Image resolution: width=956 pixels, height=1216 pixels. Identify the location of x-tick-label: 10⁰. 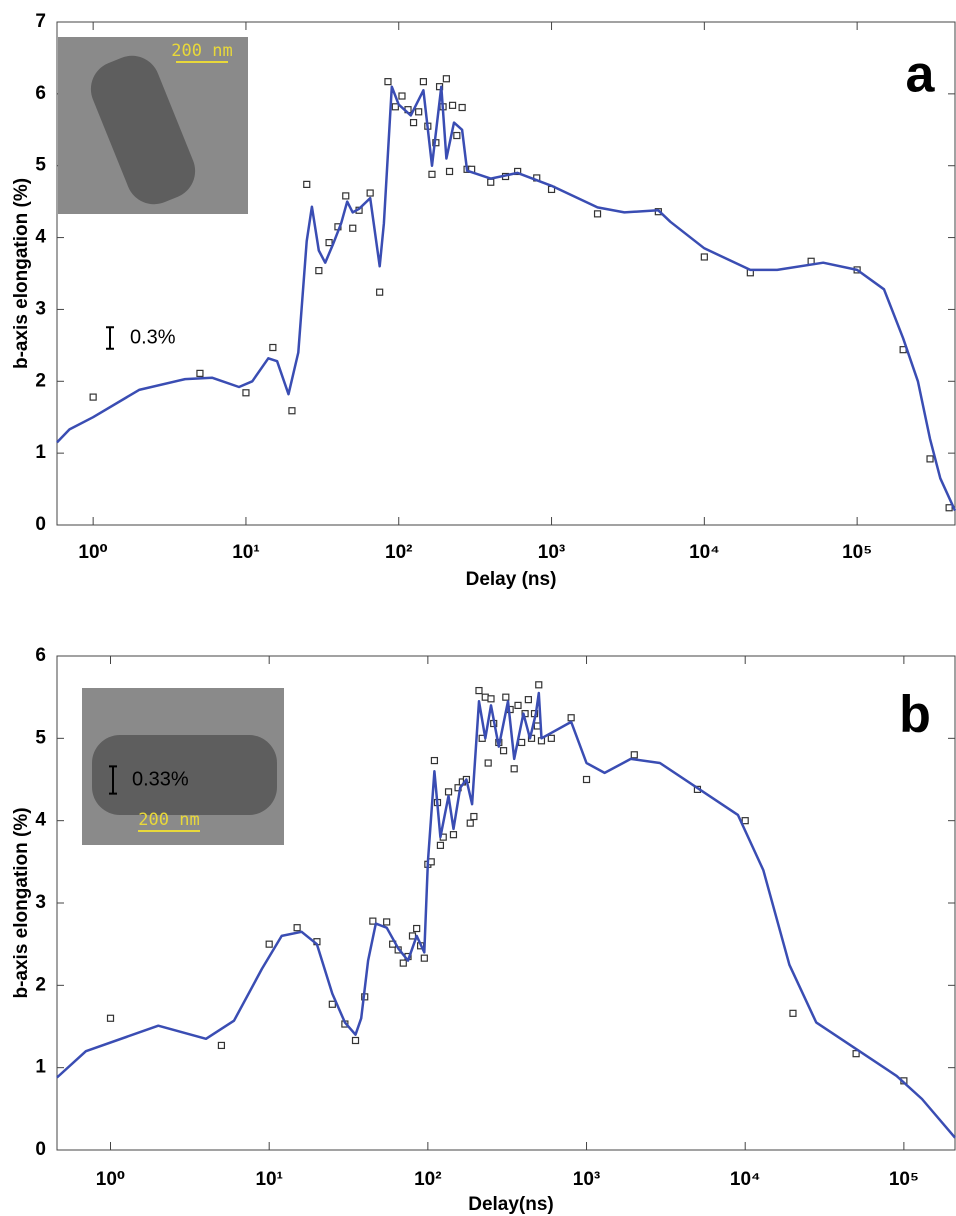
(110, 1179).